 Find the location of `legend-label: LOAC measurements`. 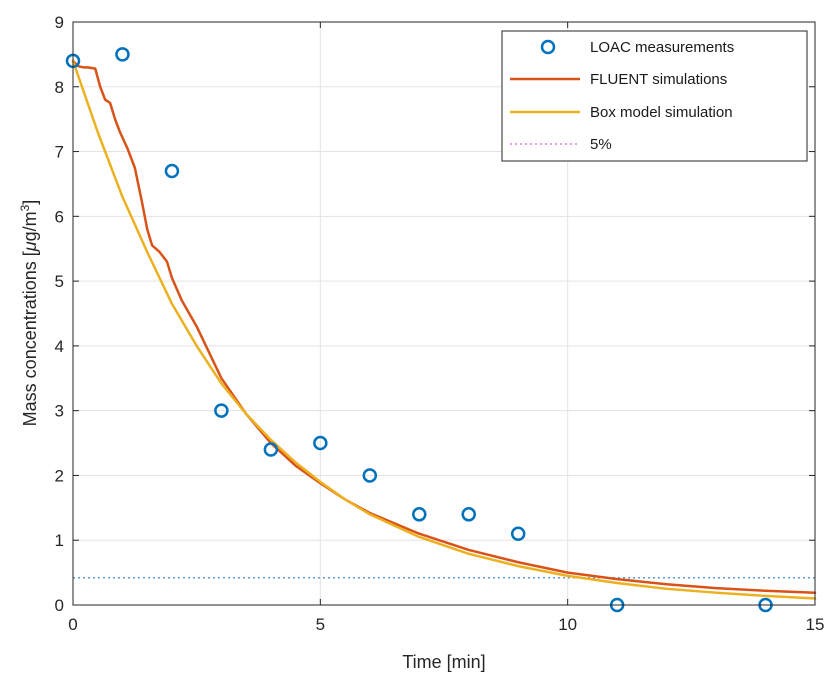

legend-label: LOAC measurements is located at coordinates (662, 47).